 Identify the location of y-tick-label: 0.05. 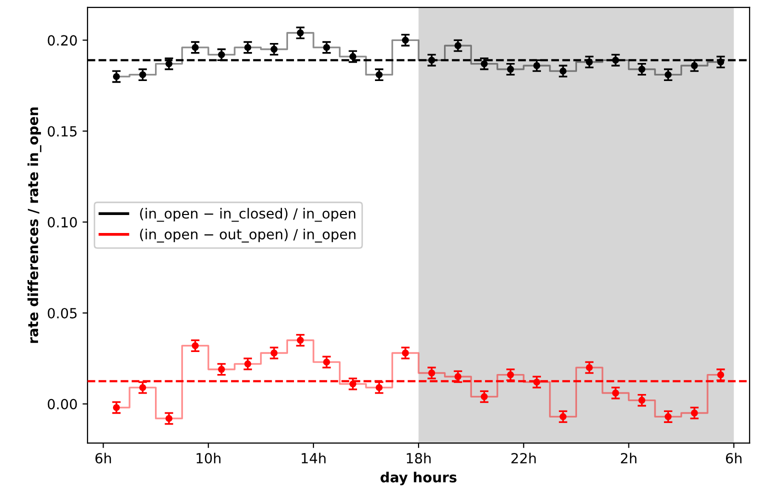
(62, 313).